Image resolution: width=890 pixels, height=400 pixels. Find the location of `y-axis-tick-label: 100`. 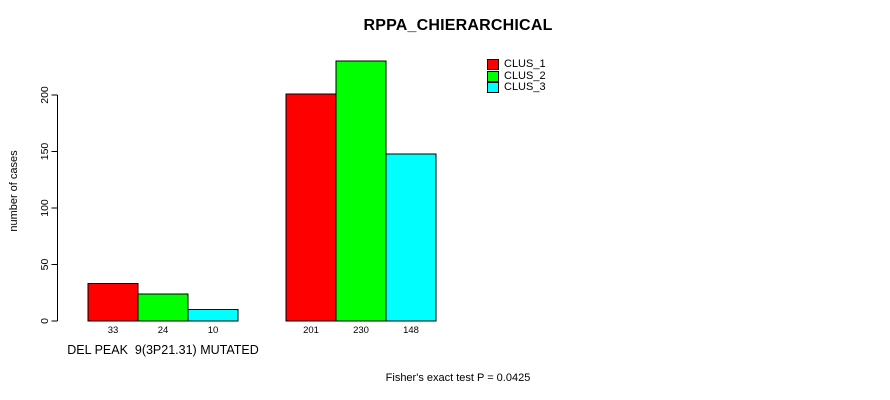

y-axis-tick-label: 100 is located at coordinates (45, 208).